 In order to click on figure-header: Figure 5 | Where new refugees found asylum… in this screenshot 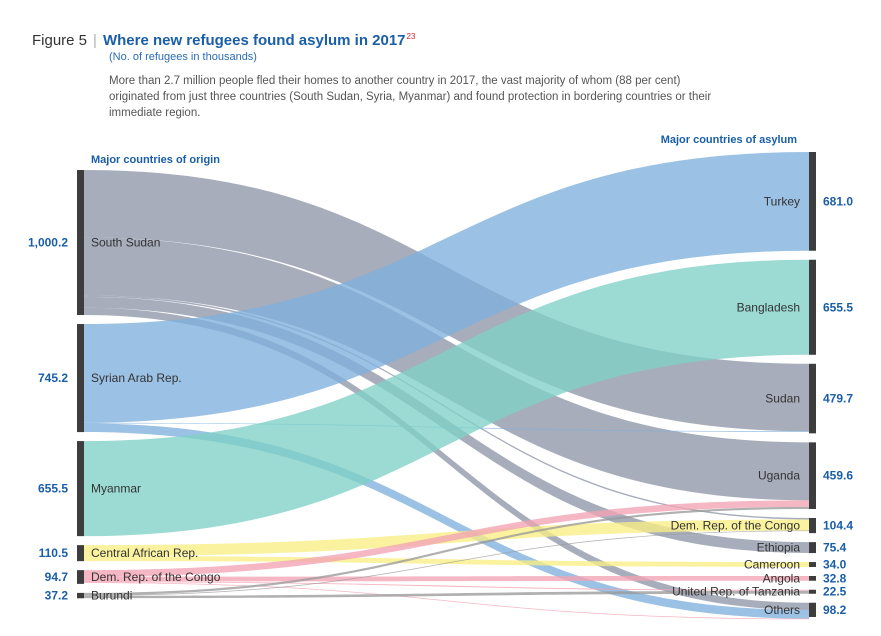, I will do `click(447, 39)`.